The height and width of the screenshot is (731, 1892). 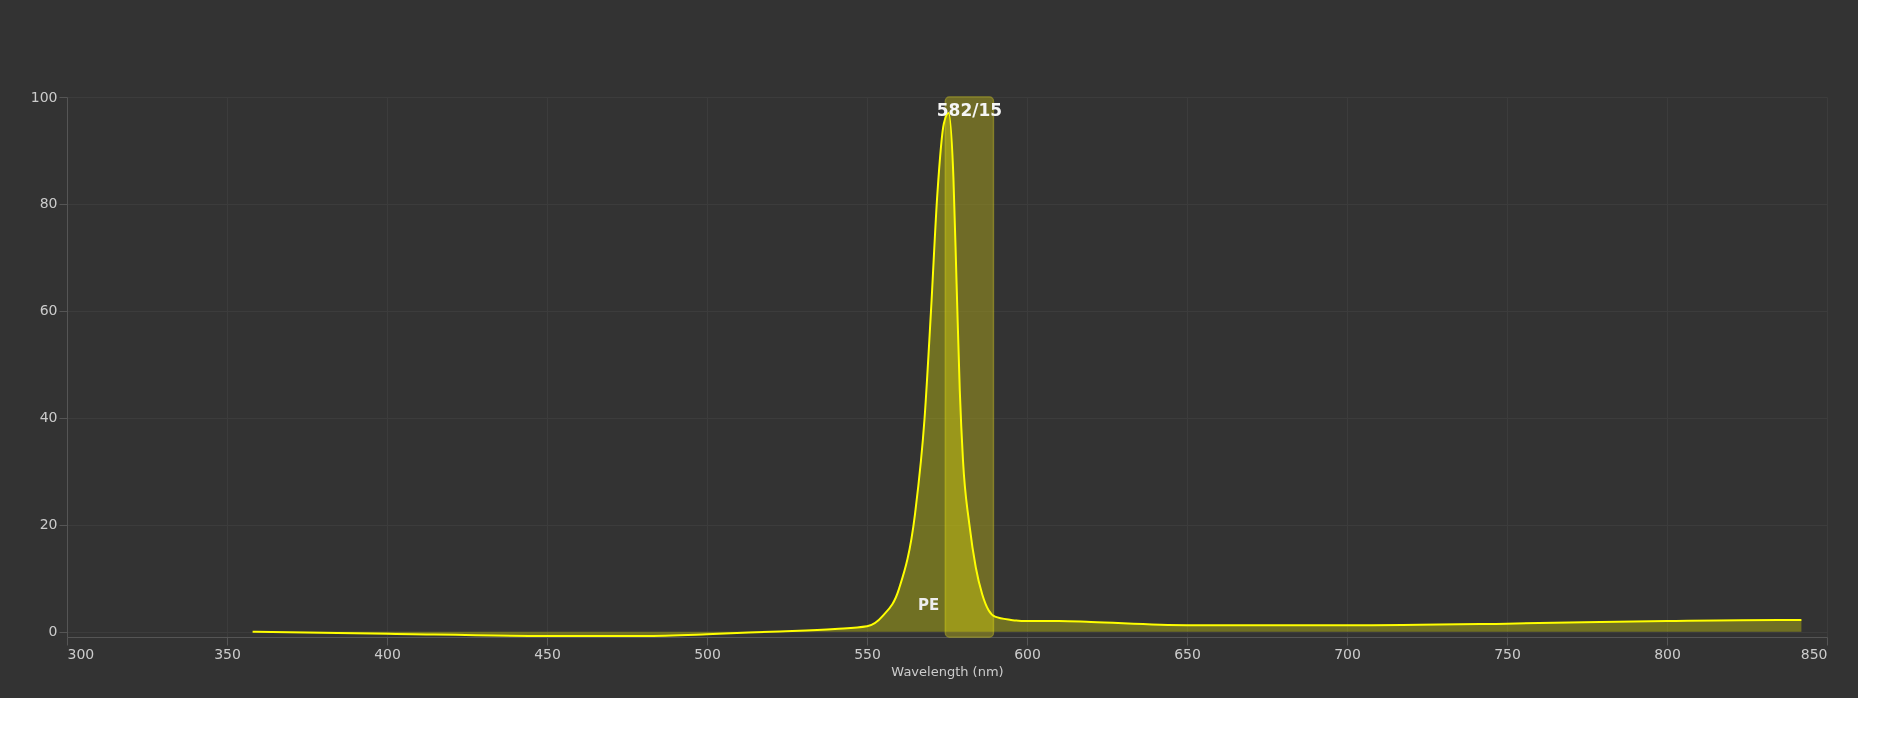 I want to click on band-label: 582/15, so click(x=969, y=110).